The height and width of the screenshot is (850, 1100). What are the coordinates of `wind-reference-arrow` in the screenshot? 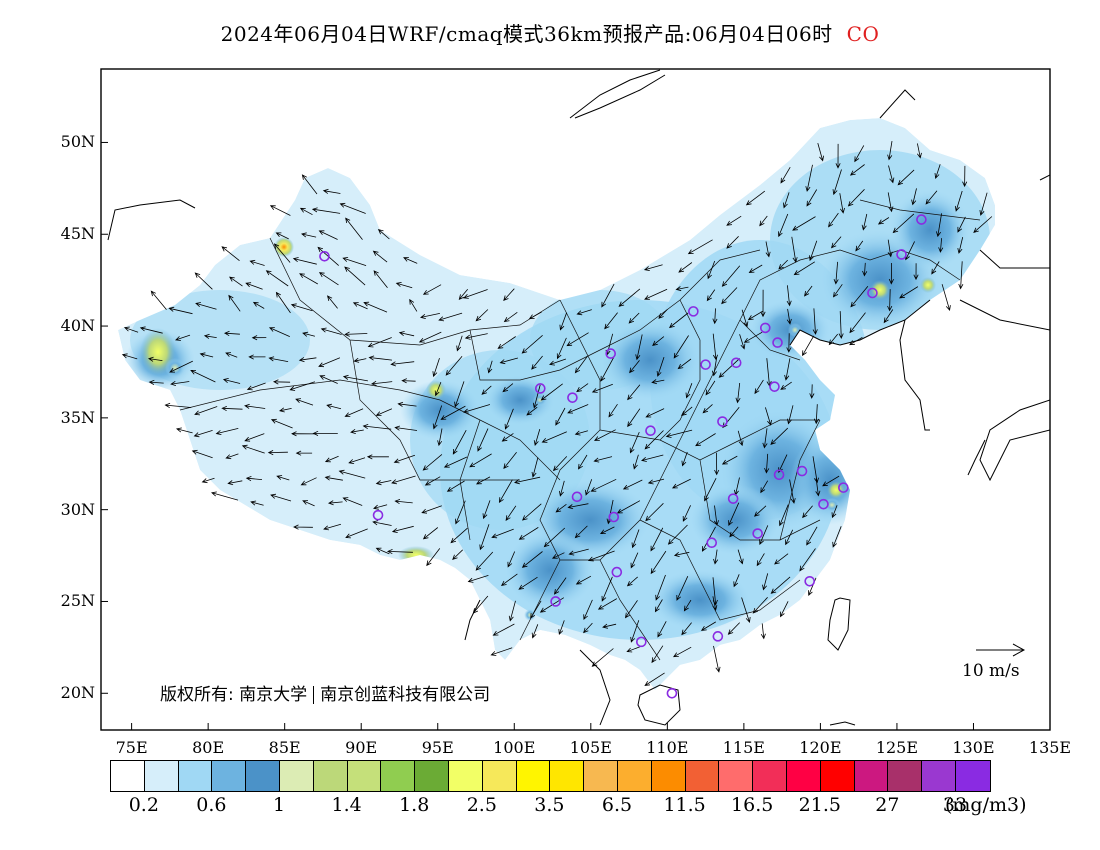 It's located at (1001, 650).